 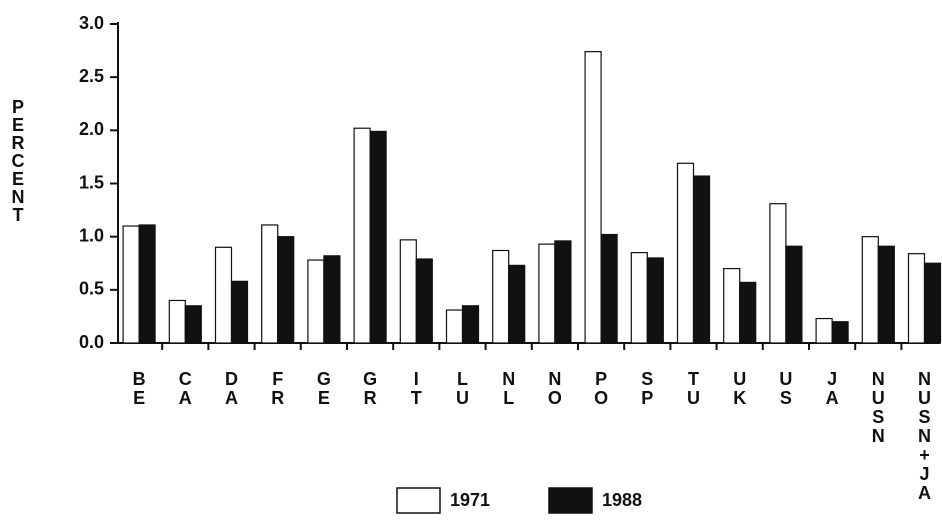 What do you see at coordinates (91, 129) in the screenshot?
I see `y-tick-label: 2.0` at bounding box center [91, 129].